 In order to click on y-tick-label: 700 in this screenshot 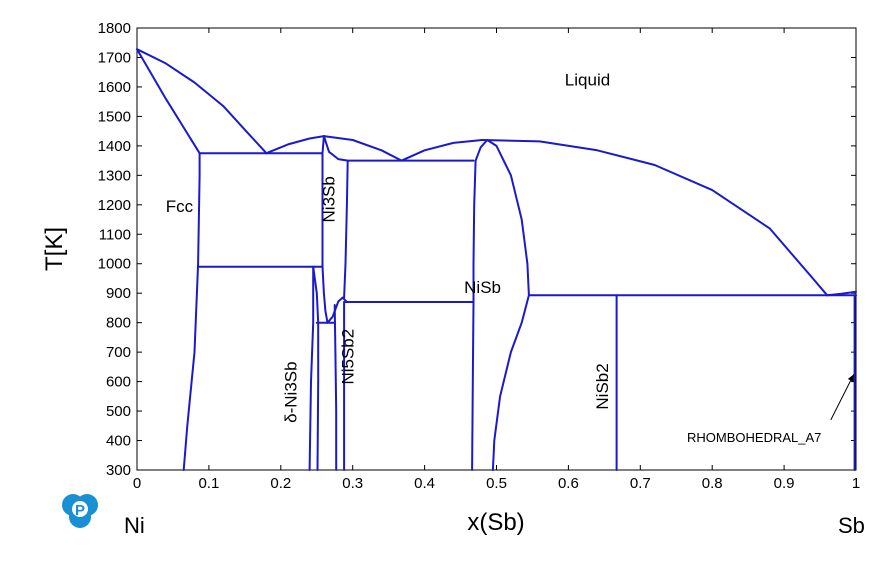, I will do `click(118, 352)`.